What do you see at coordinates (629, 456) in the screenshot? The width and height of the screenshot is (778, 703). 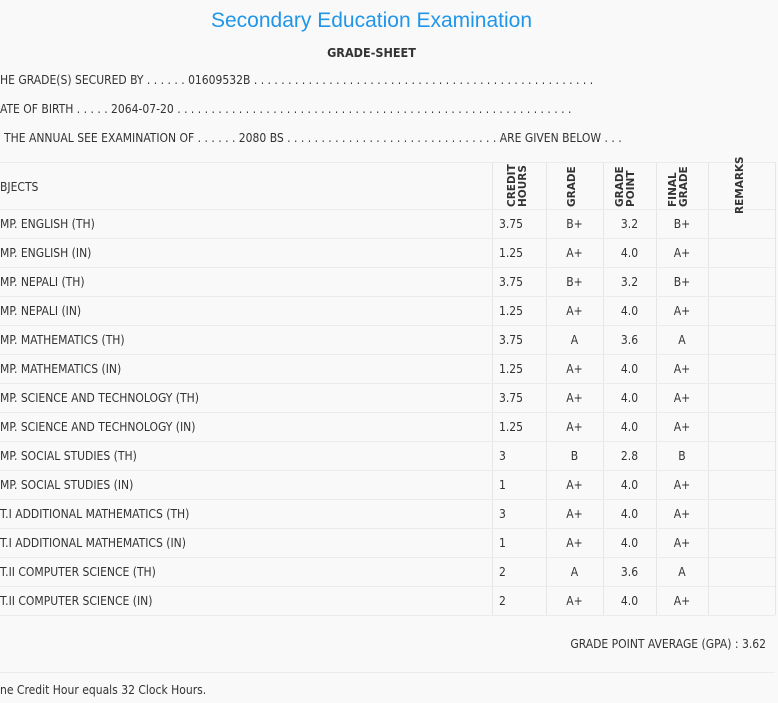 I see `grade-point: 2.8` at bounding box center [629, 456].